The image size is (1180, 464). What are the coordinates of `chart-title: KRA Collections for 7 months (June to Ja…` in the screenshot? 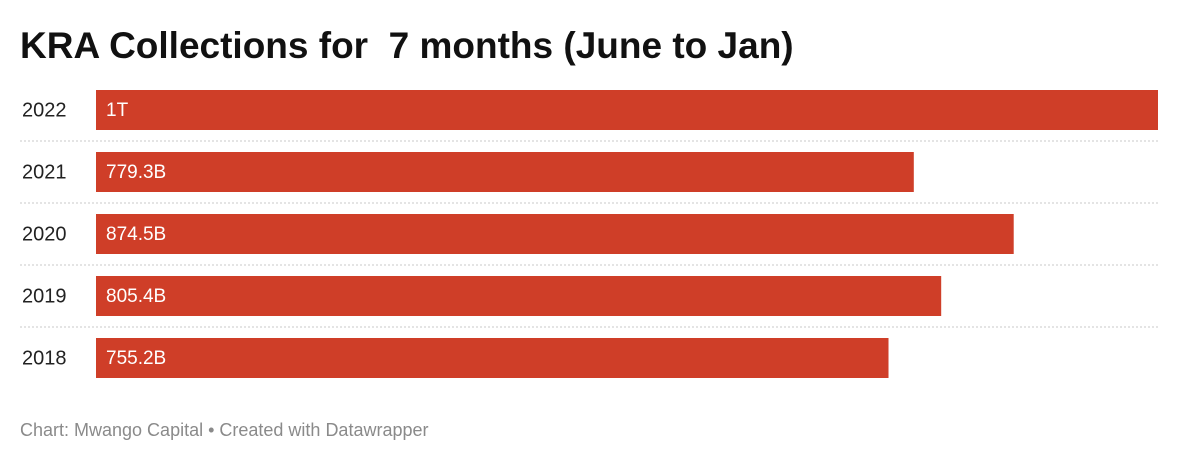 It's located at (407, 45).